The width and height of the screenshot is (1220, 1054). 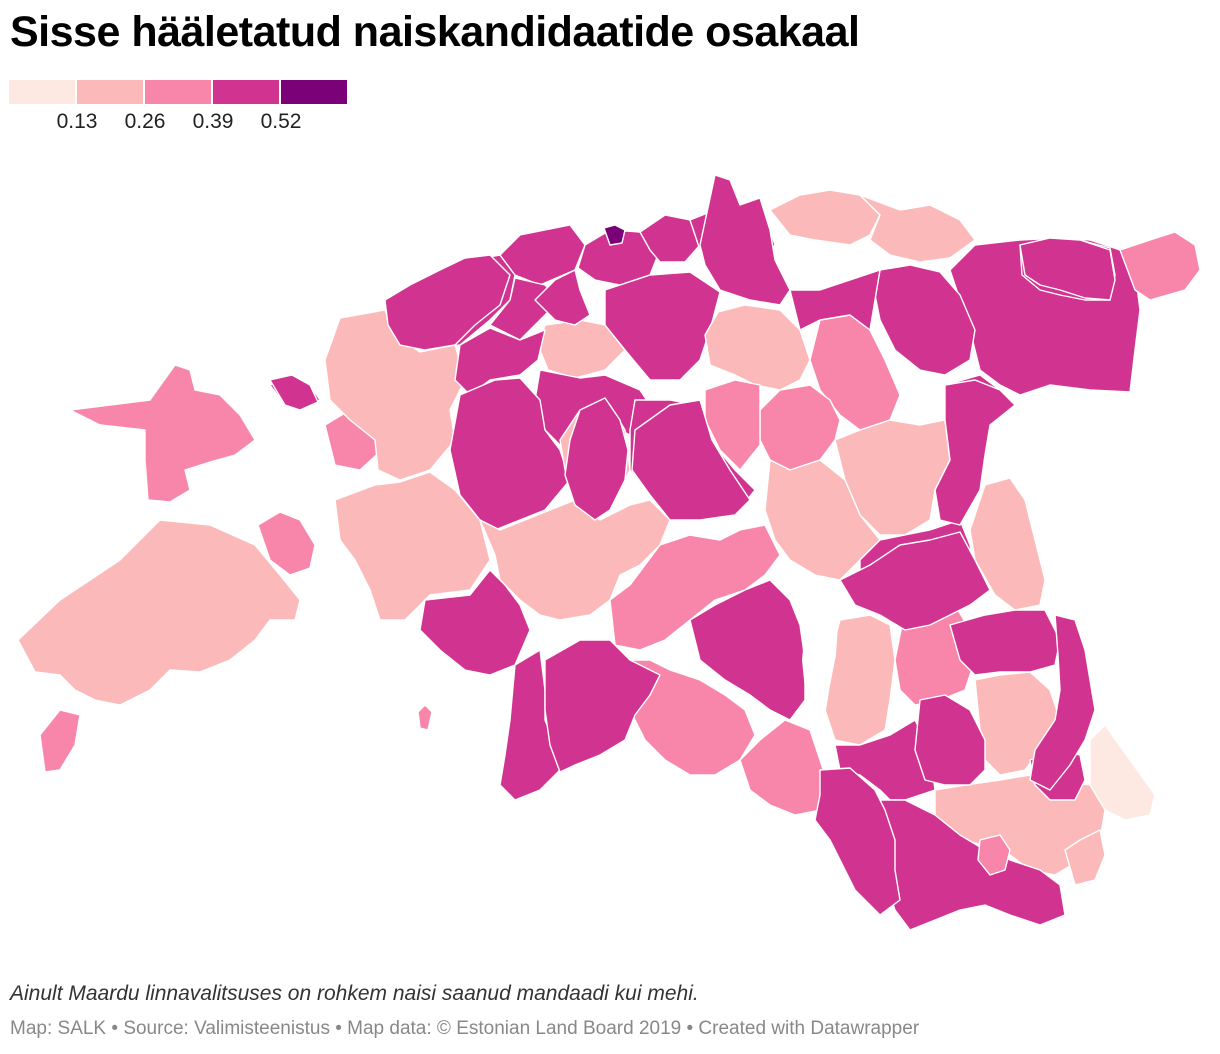 I want to click on region-narva, so click(x=1160, y=266).